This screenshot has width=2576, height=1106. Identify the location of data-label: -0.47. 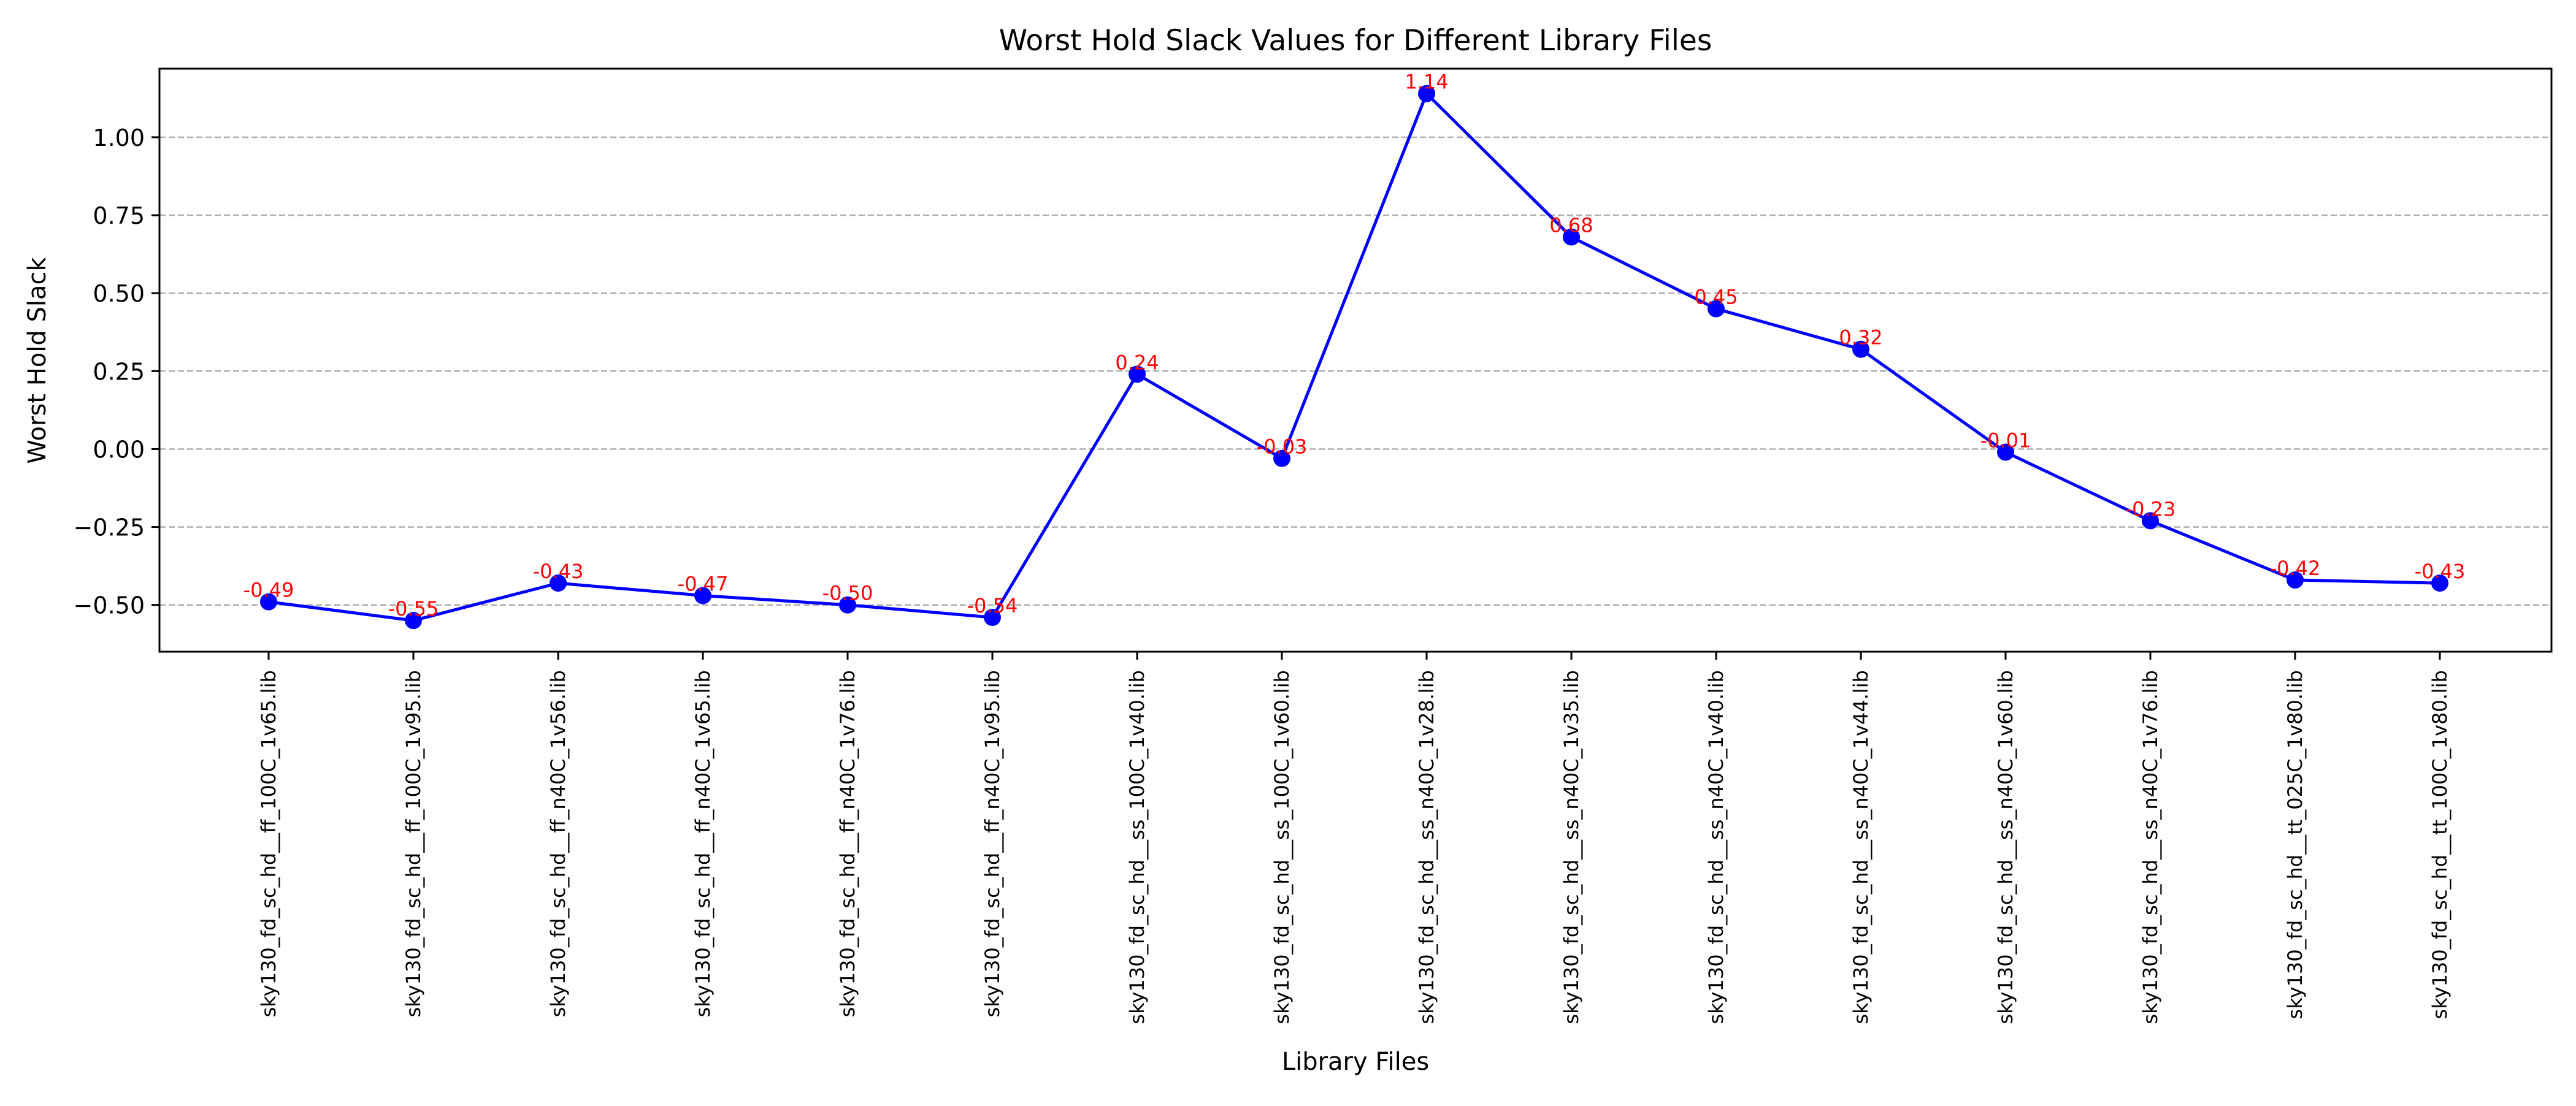
(703, 583).